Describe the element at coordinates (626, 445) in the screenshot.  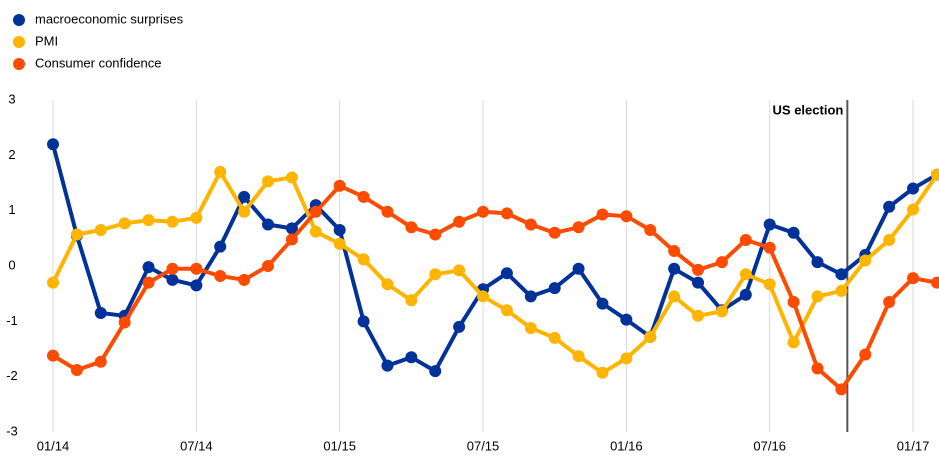
I see `x-tick-label: 01/16` at that location.